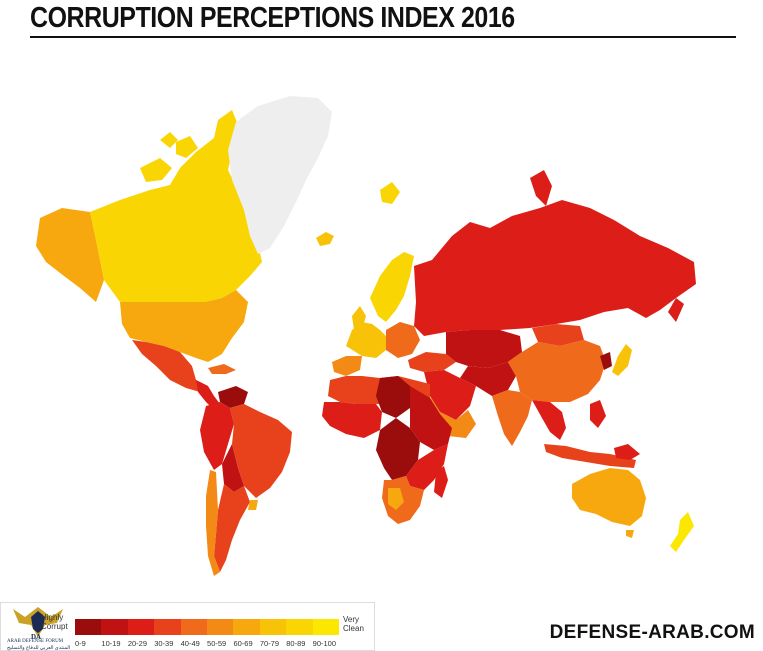 This screenshot has width=763, height=651. What do you see at coordinates (353, 628) in the screenshot?
I see `legend-high-label-line2: Clean` at bounding box center [353, 628].